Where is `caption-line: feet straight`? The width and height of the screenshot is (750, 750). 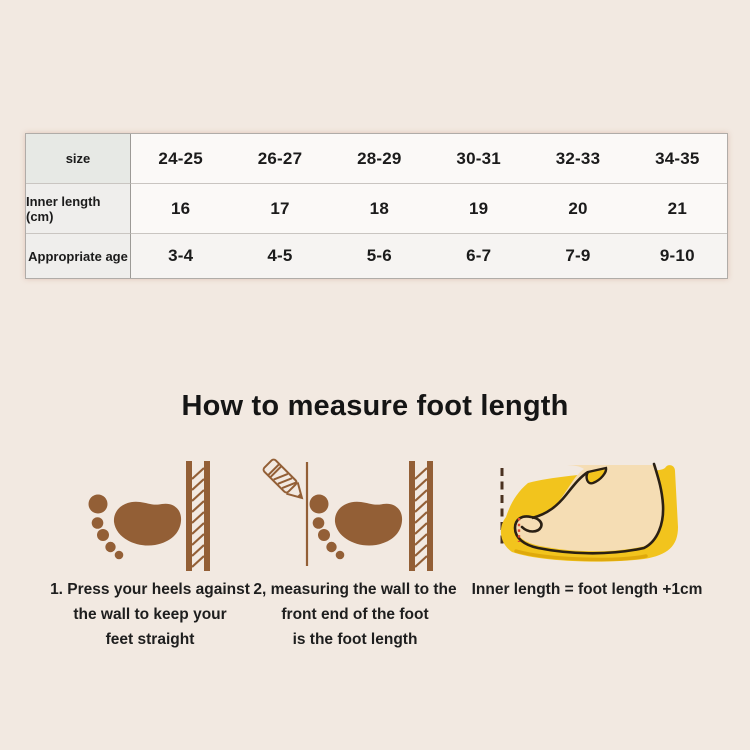 caption-line: feet straight is located at coordinates (150, 639).